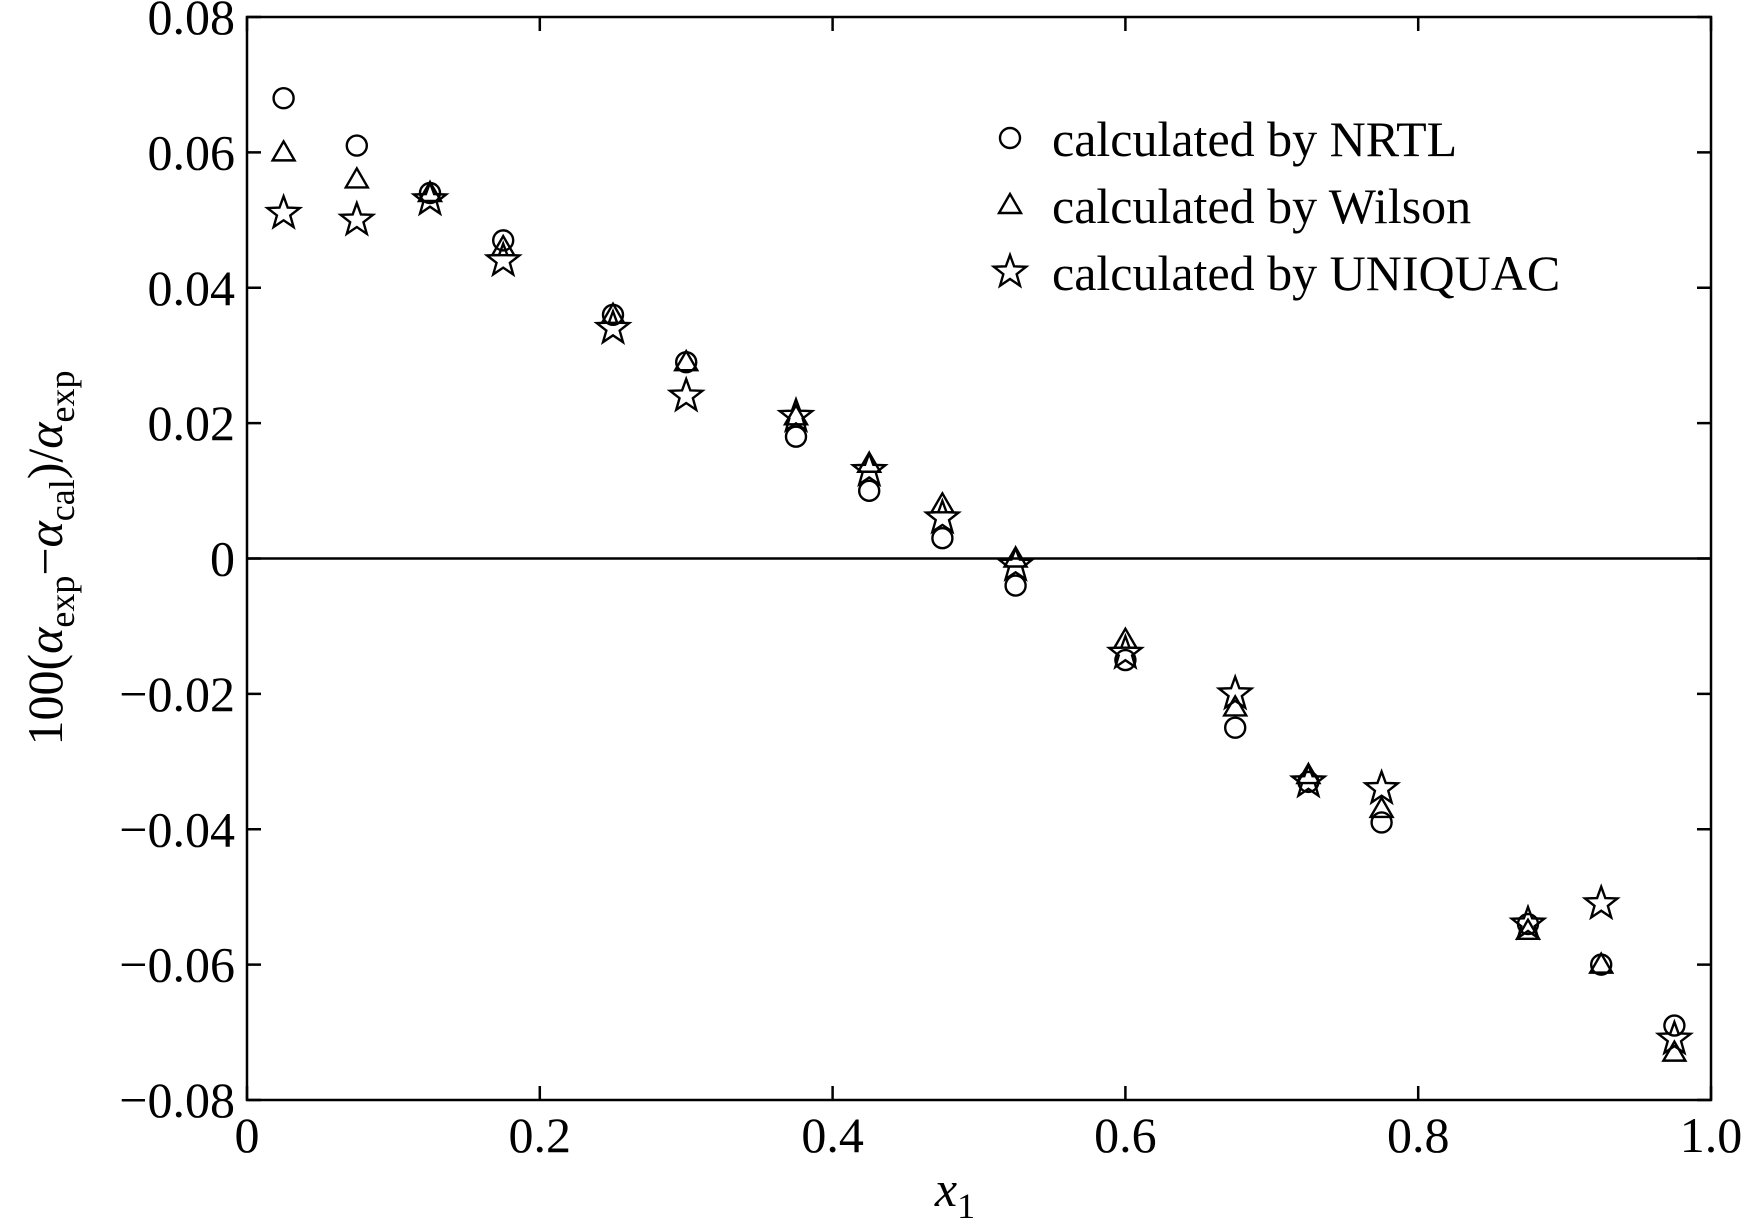  I want to click on y-tick-label: −0.04, so click(177, 829).